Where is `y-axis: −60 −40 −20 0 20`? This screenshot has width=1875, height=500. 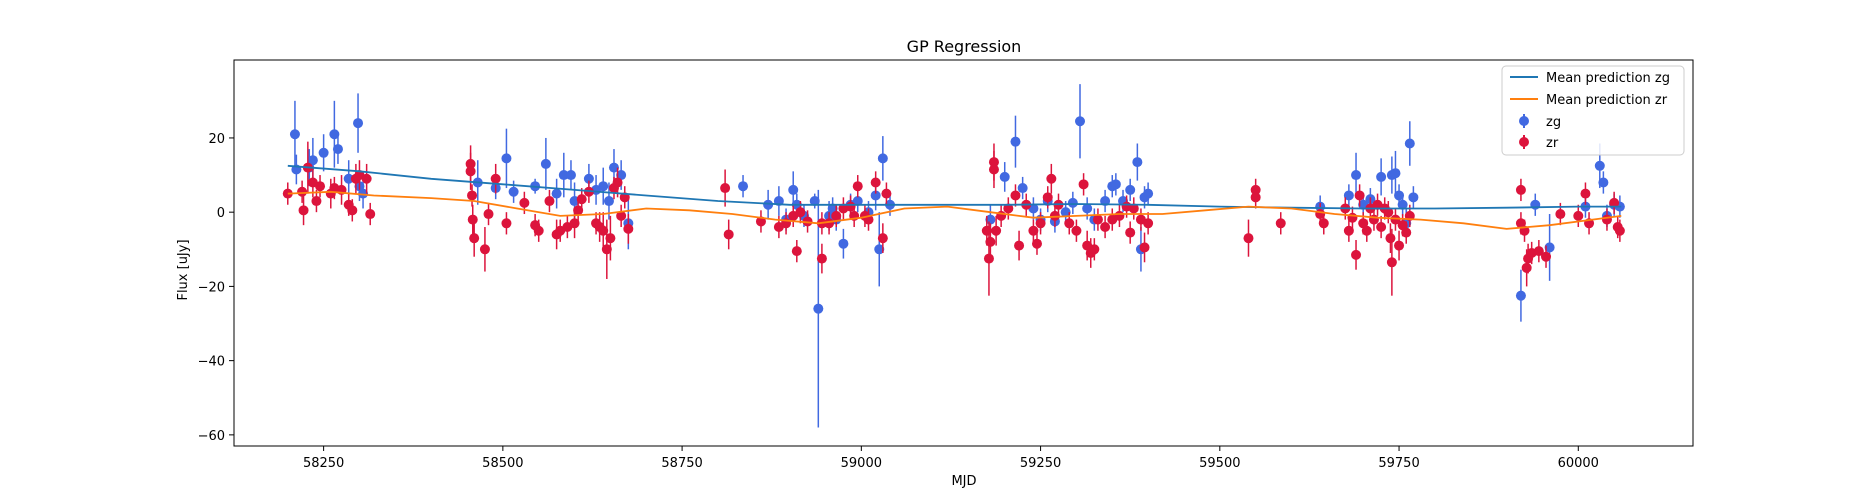 y-axis: −60 −40 −20 0 20 is located at coordinates (216, 288).